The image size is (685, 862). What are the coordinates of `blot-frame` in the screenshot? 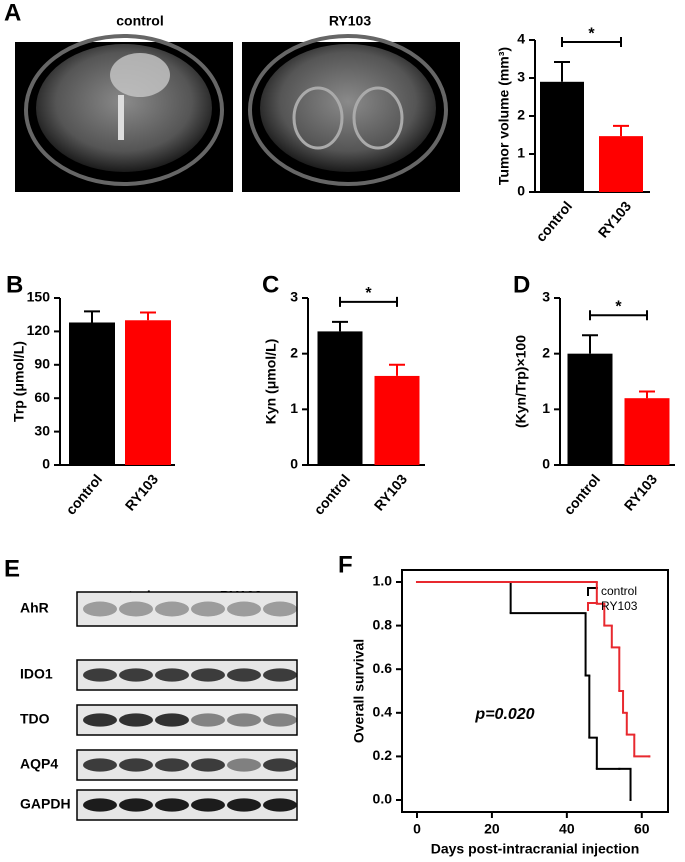 It's located at (187, 609).